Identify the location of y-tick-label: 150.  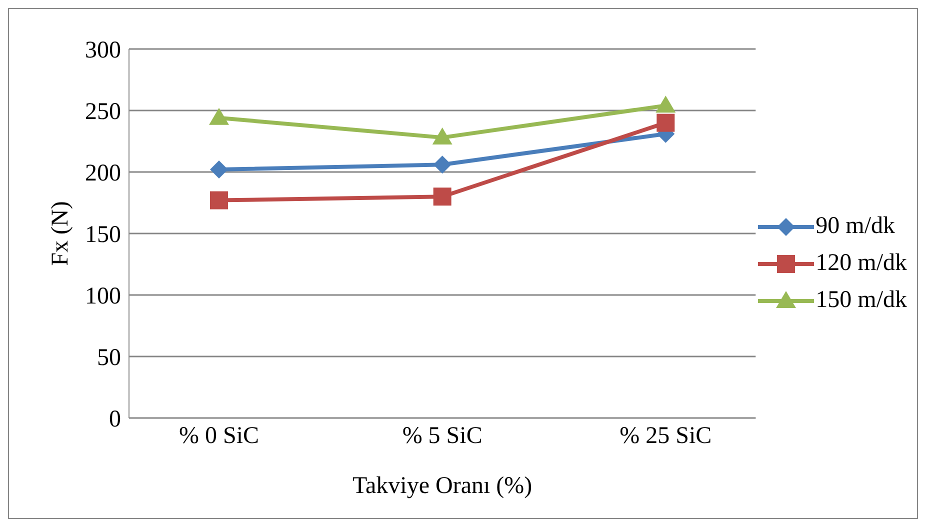
(103, 235).